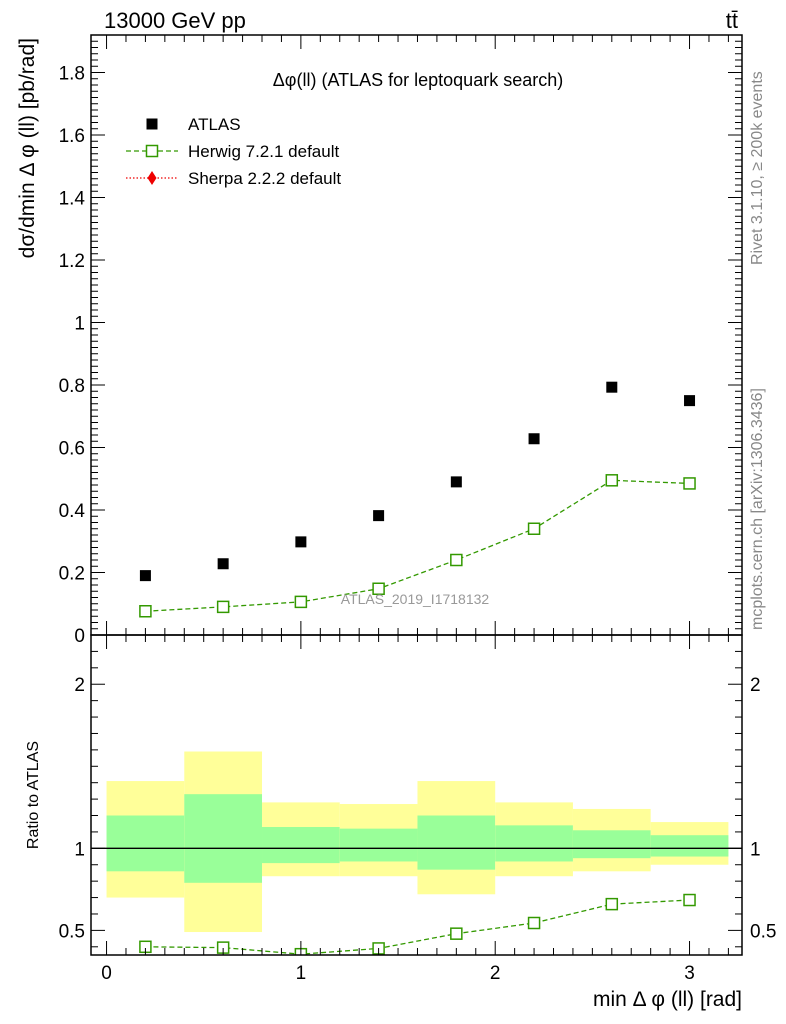 This screenshot has height=1024, width=786. I want to click on y-tick-label: 1.2, so click(72, 261).